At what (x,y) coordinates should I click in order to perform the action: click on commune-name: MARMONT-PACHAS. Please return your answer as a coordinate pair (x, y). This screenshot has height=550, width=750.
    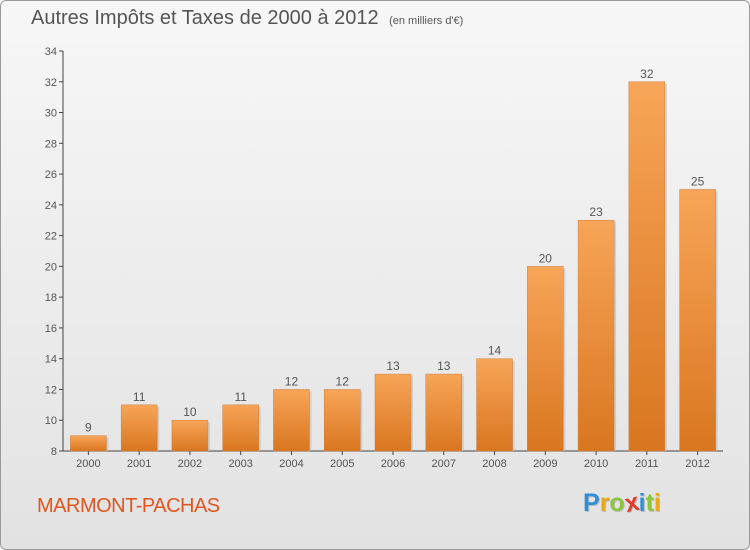
    Looking at the image, I should click on (128, 506).